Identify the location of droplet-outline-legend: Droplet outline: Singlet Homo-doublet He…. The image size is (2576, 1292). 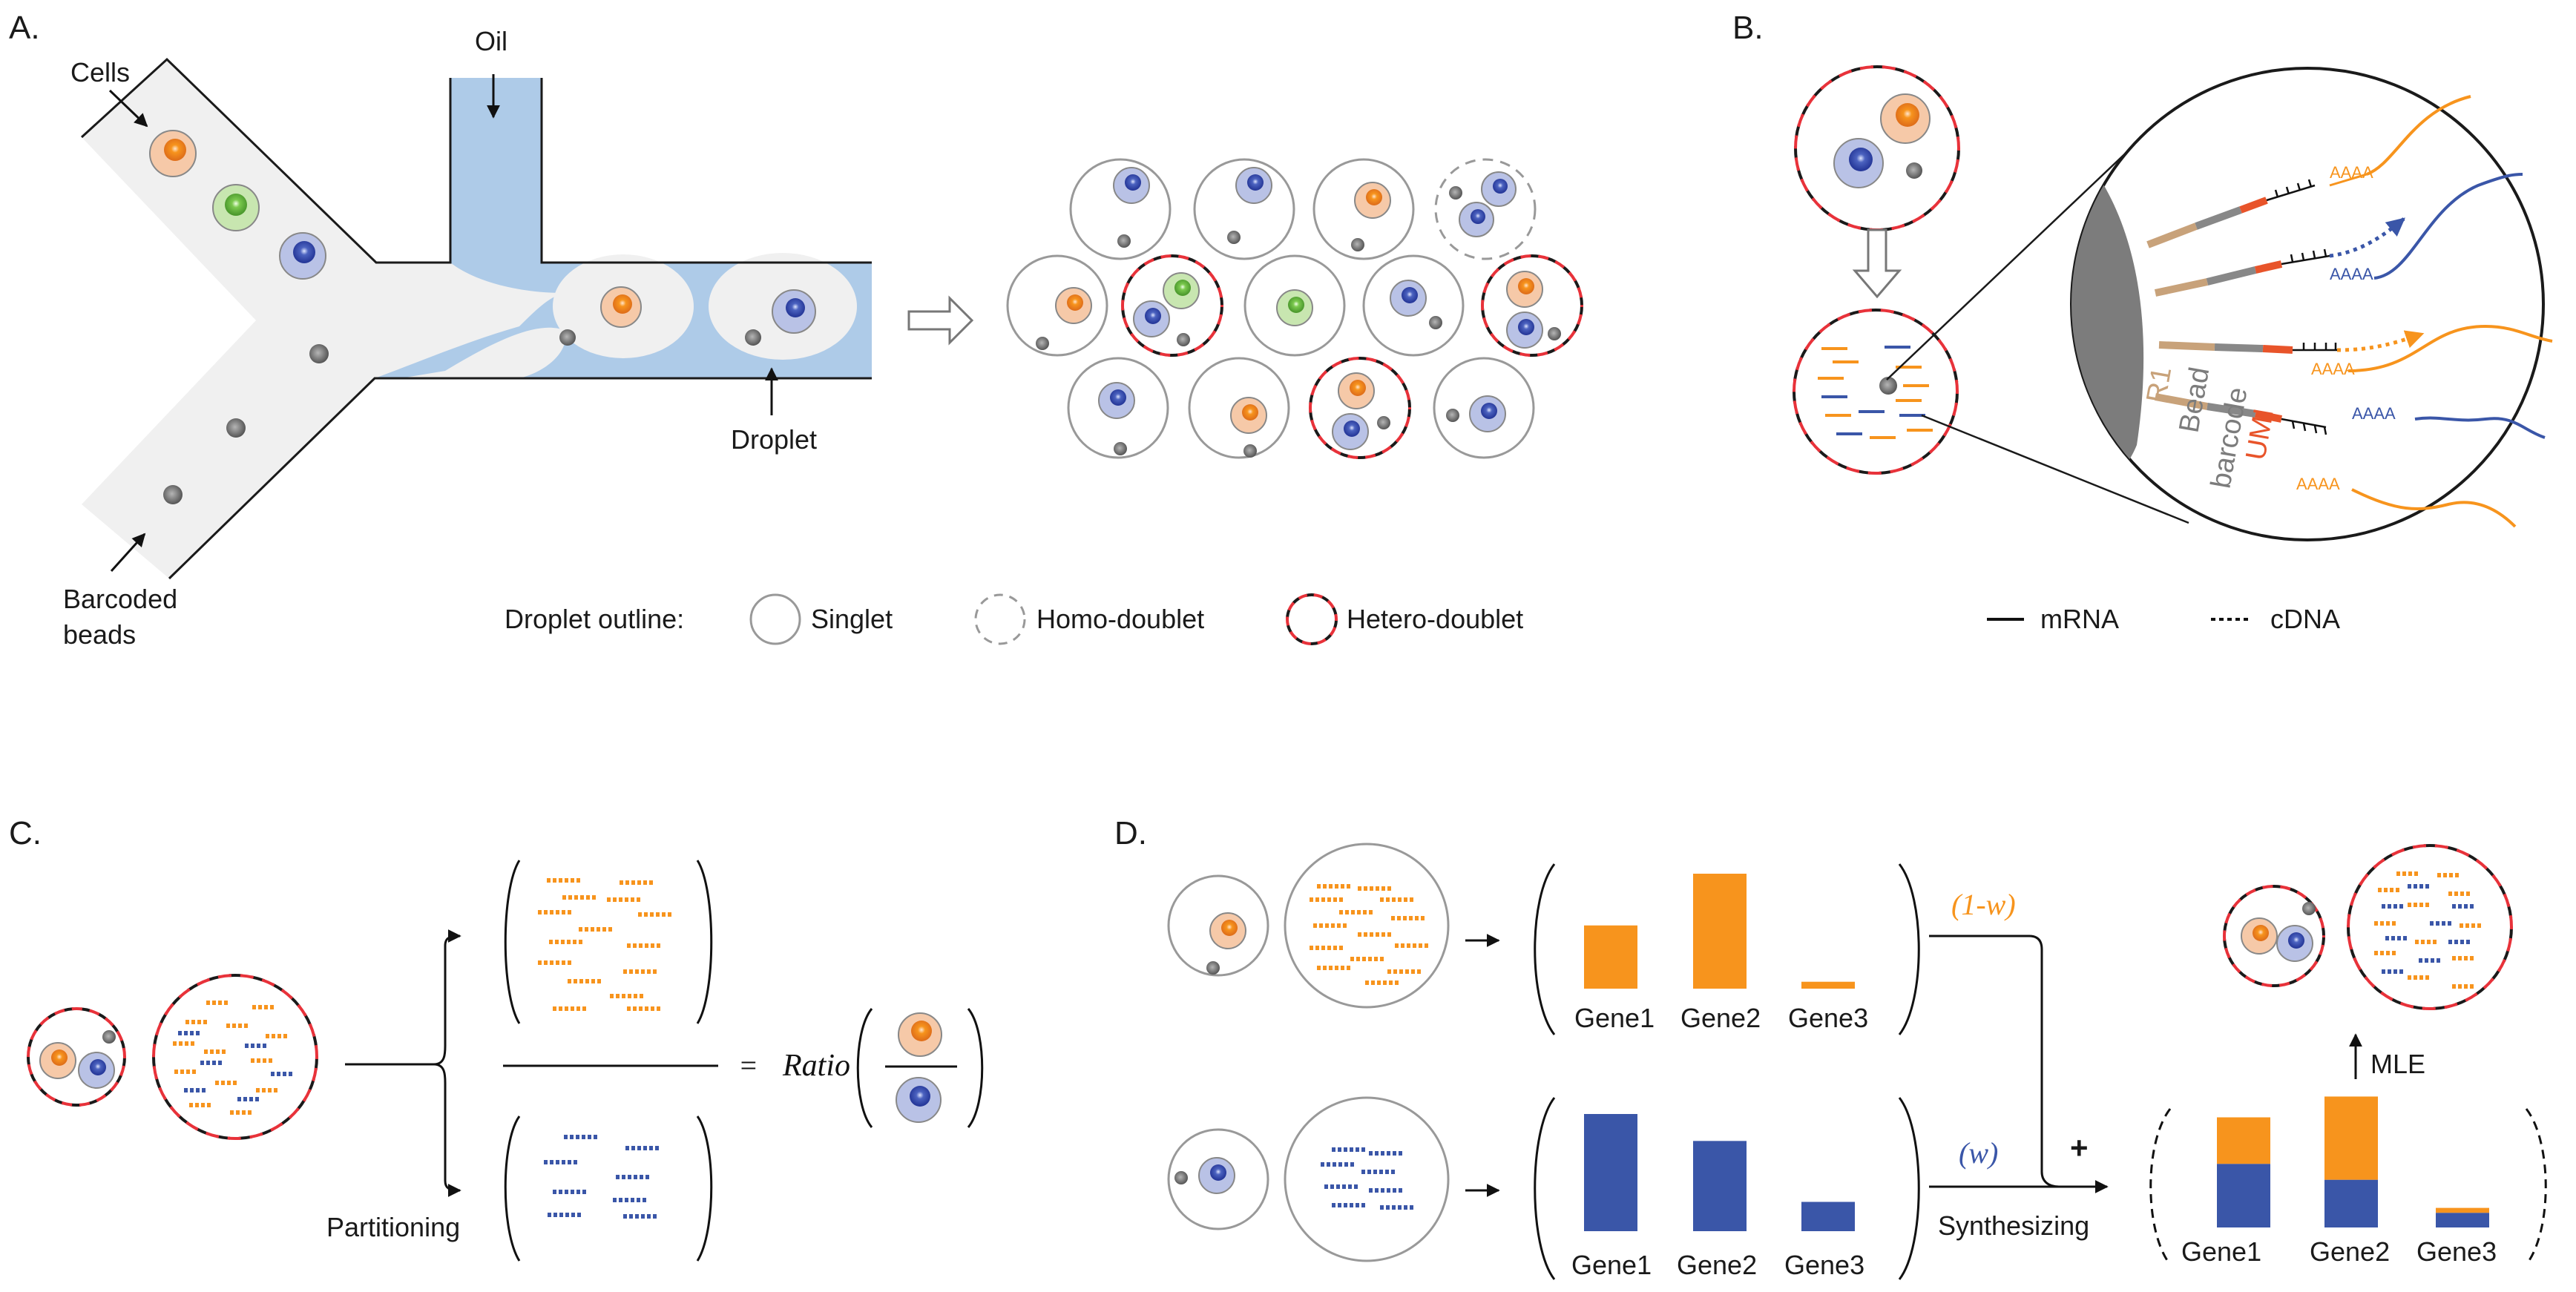
(1014, 619).